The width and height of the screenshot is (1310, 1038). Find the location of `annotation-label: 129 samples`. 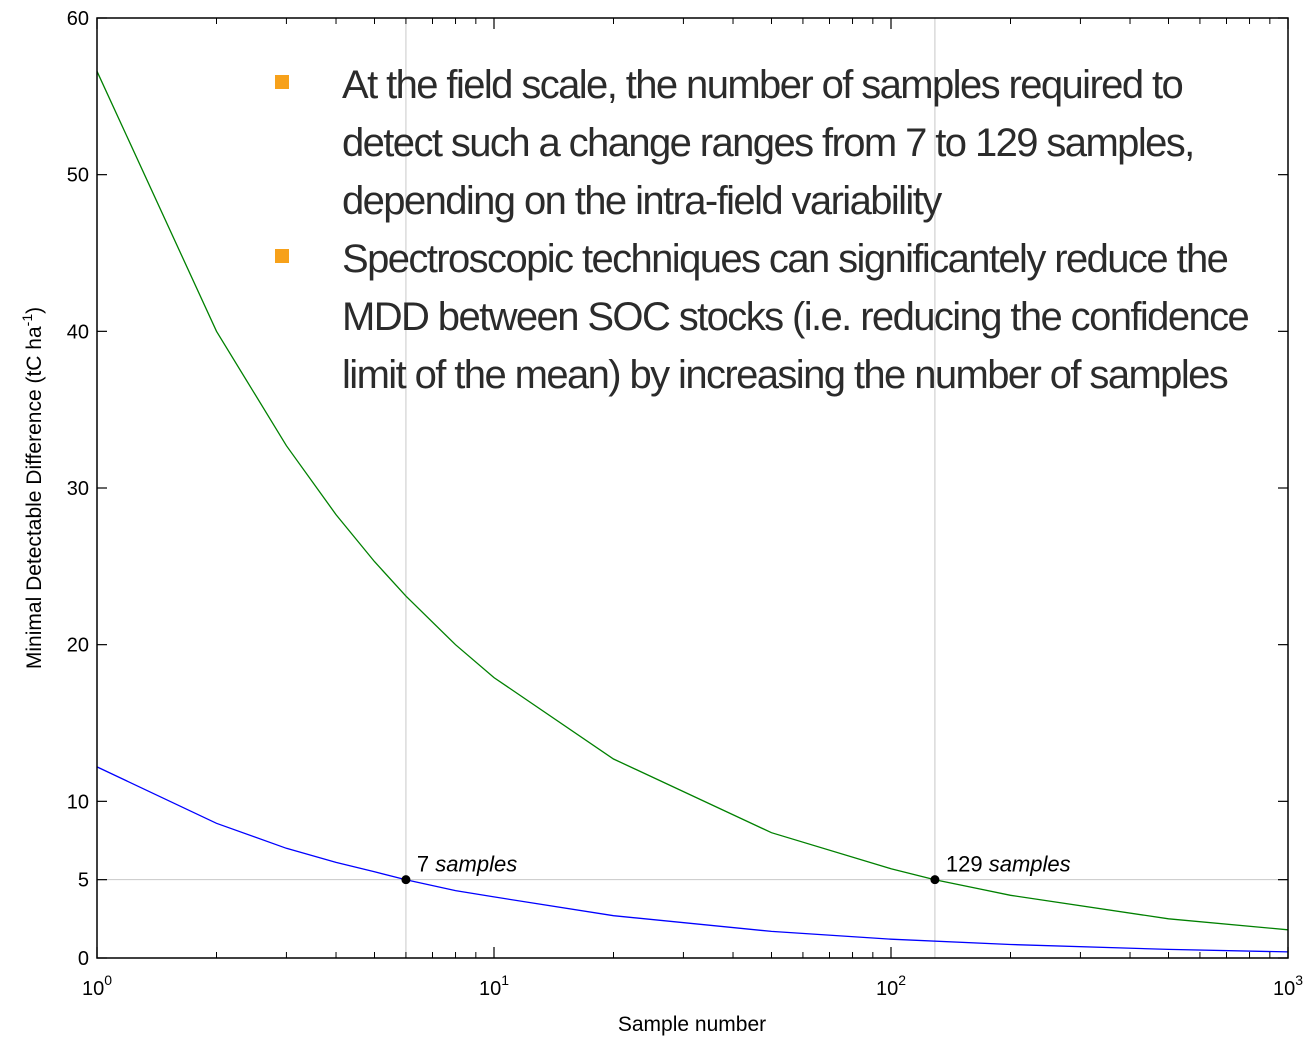

annotation-label: 129 samples is located at coordinates (1008, 864).